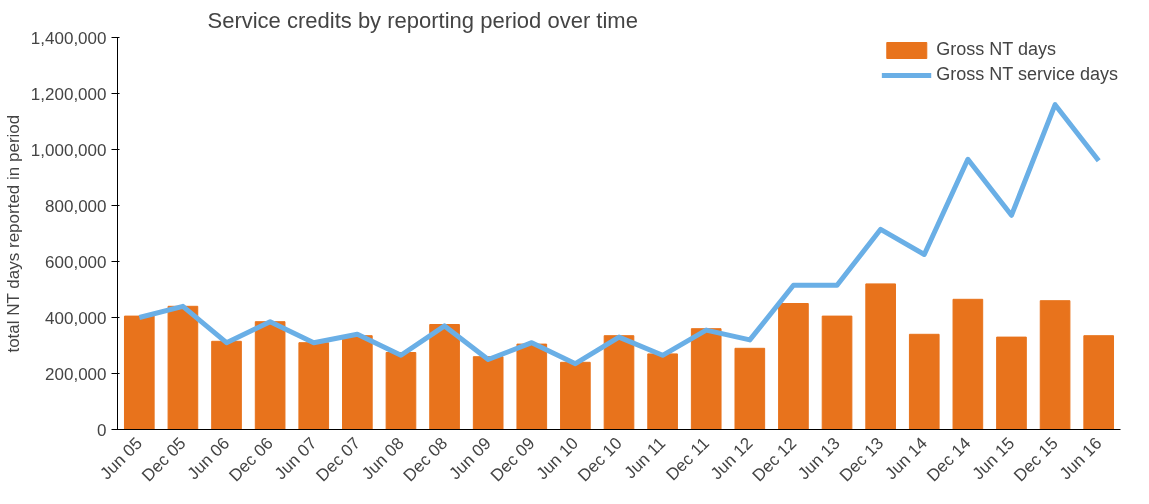 The height and width of the screenshot is (504, 1149). What do you see at coordinates (68, 94) in the screenshot?
I see `y-tick-label: 1,200,000` at bounding box center [68, 94].